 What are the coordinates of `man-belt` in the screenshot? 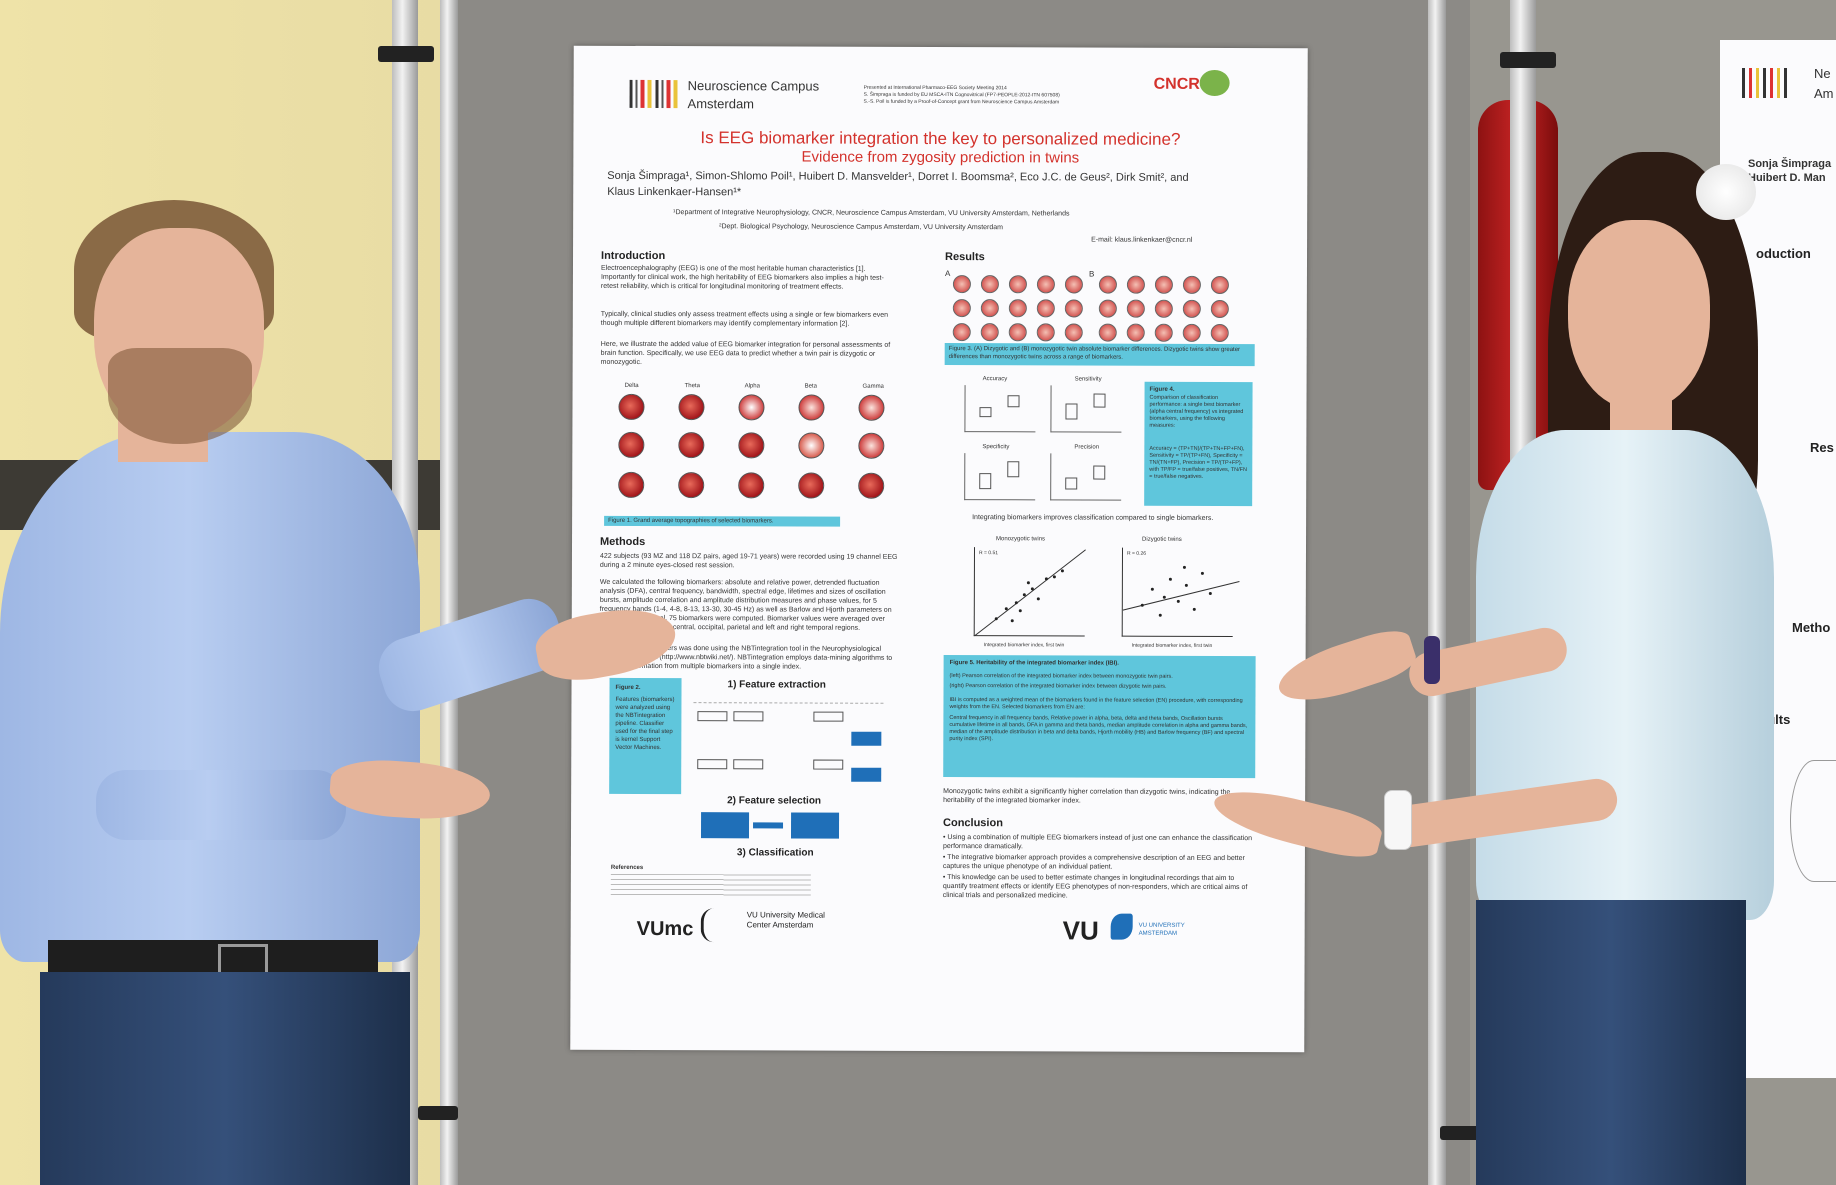 It's located at (213, 957).